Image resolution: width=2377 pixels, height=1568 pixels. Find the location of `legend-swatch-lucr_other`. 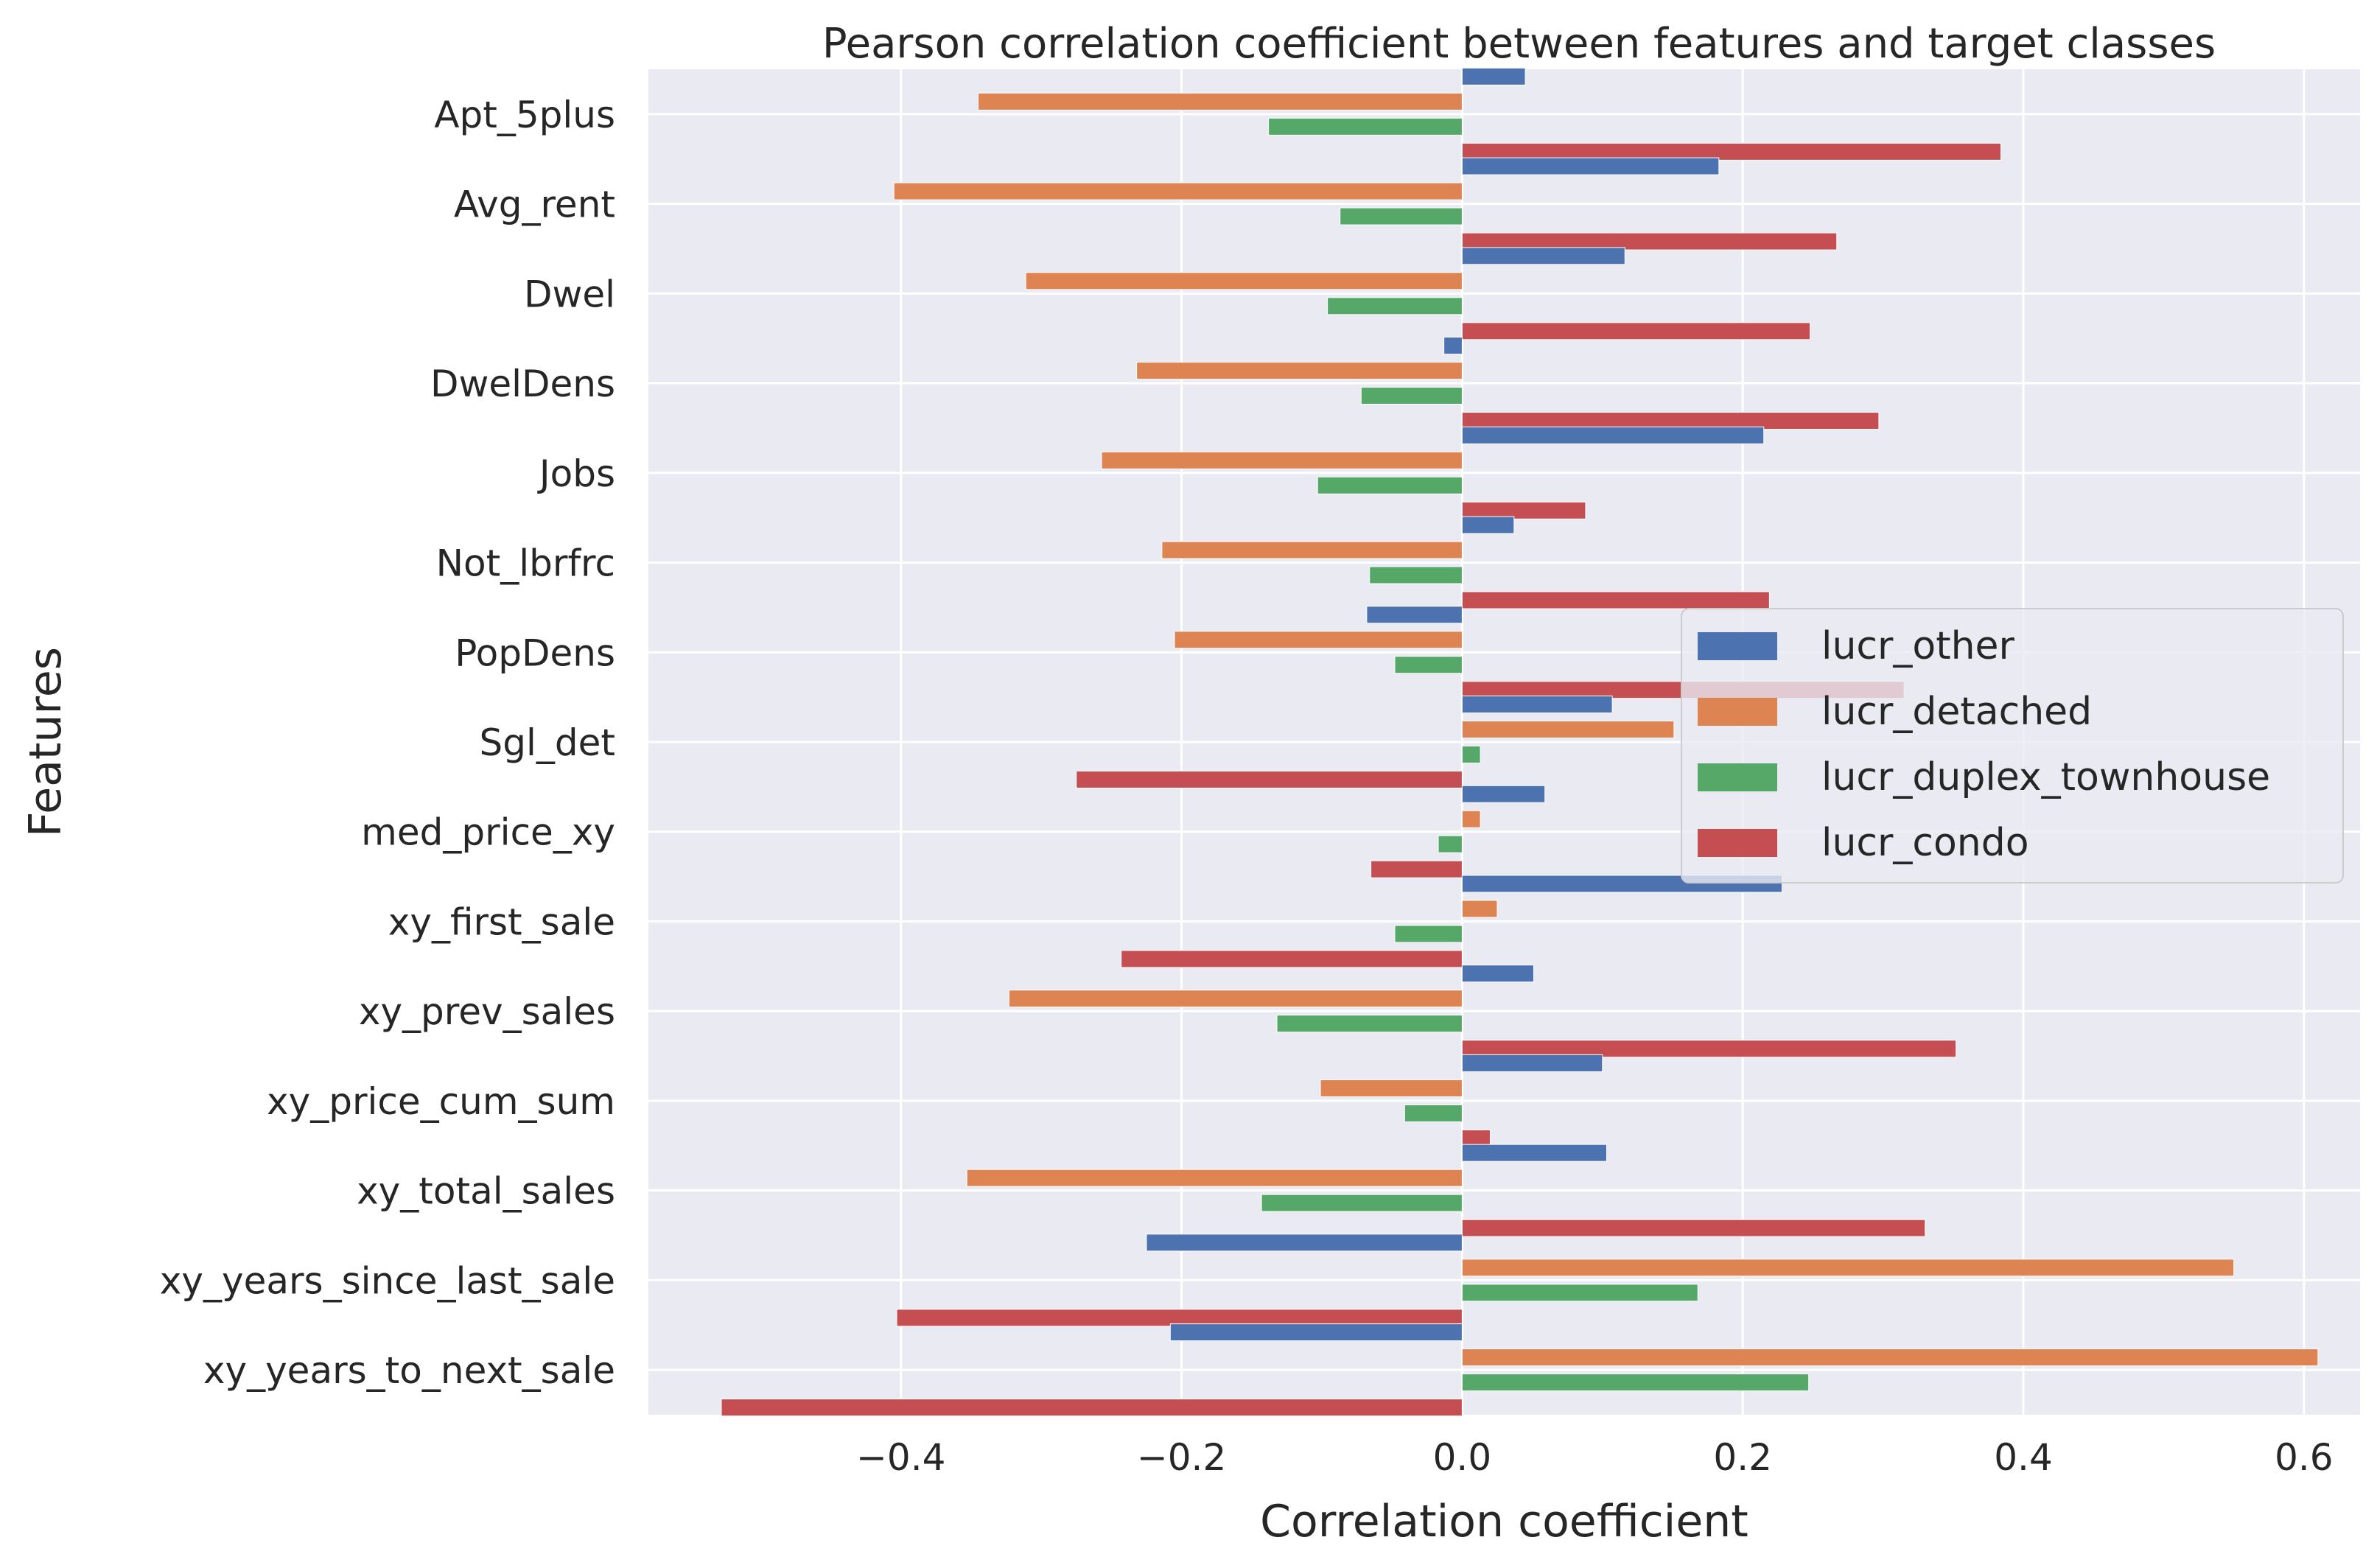

legend-swatch-lucr_other is located at coordinates (1737, 646).